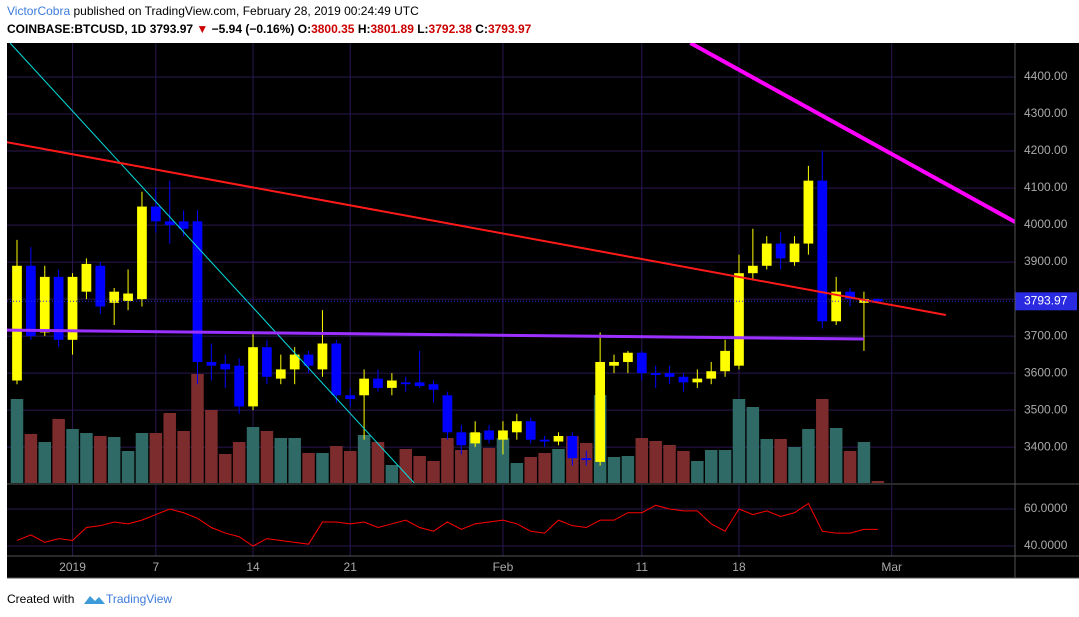 The image size is (1079, 617). Describe the element at coordinates (40, 599) in the screenshot. I see `footer-text: Created with` at that location.